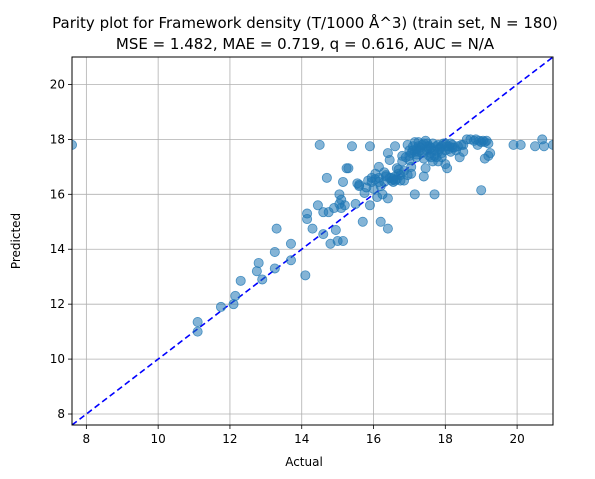  Describe the element at coordinates (516, 439) in the screenshot. I see `x-tick-label: 20` at that location.